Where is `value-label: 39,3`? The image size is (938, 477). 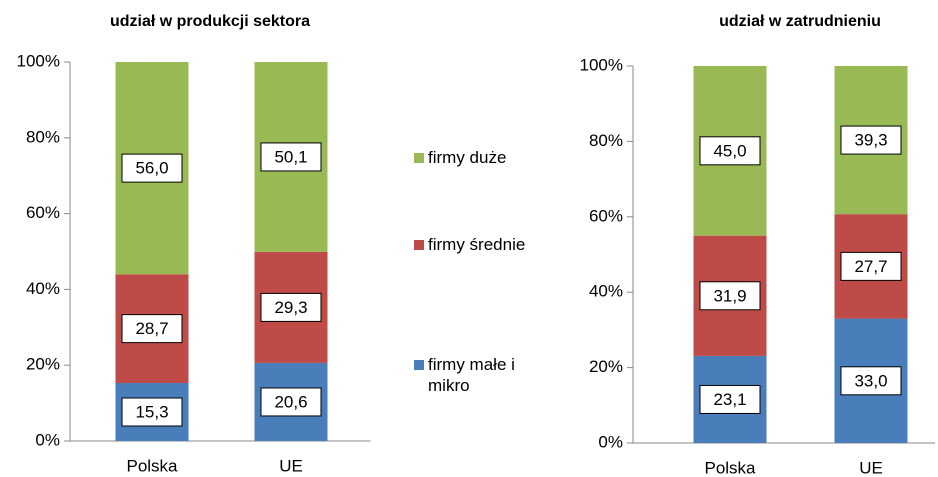 value-label: 39,3 is located at coordinates (870, 140).